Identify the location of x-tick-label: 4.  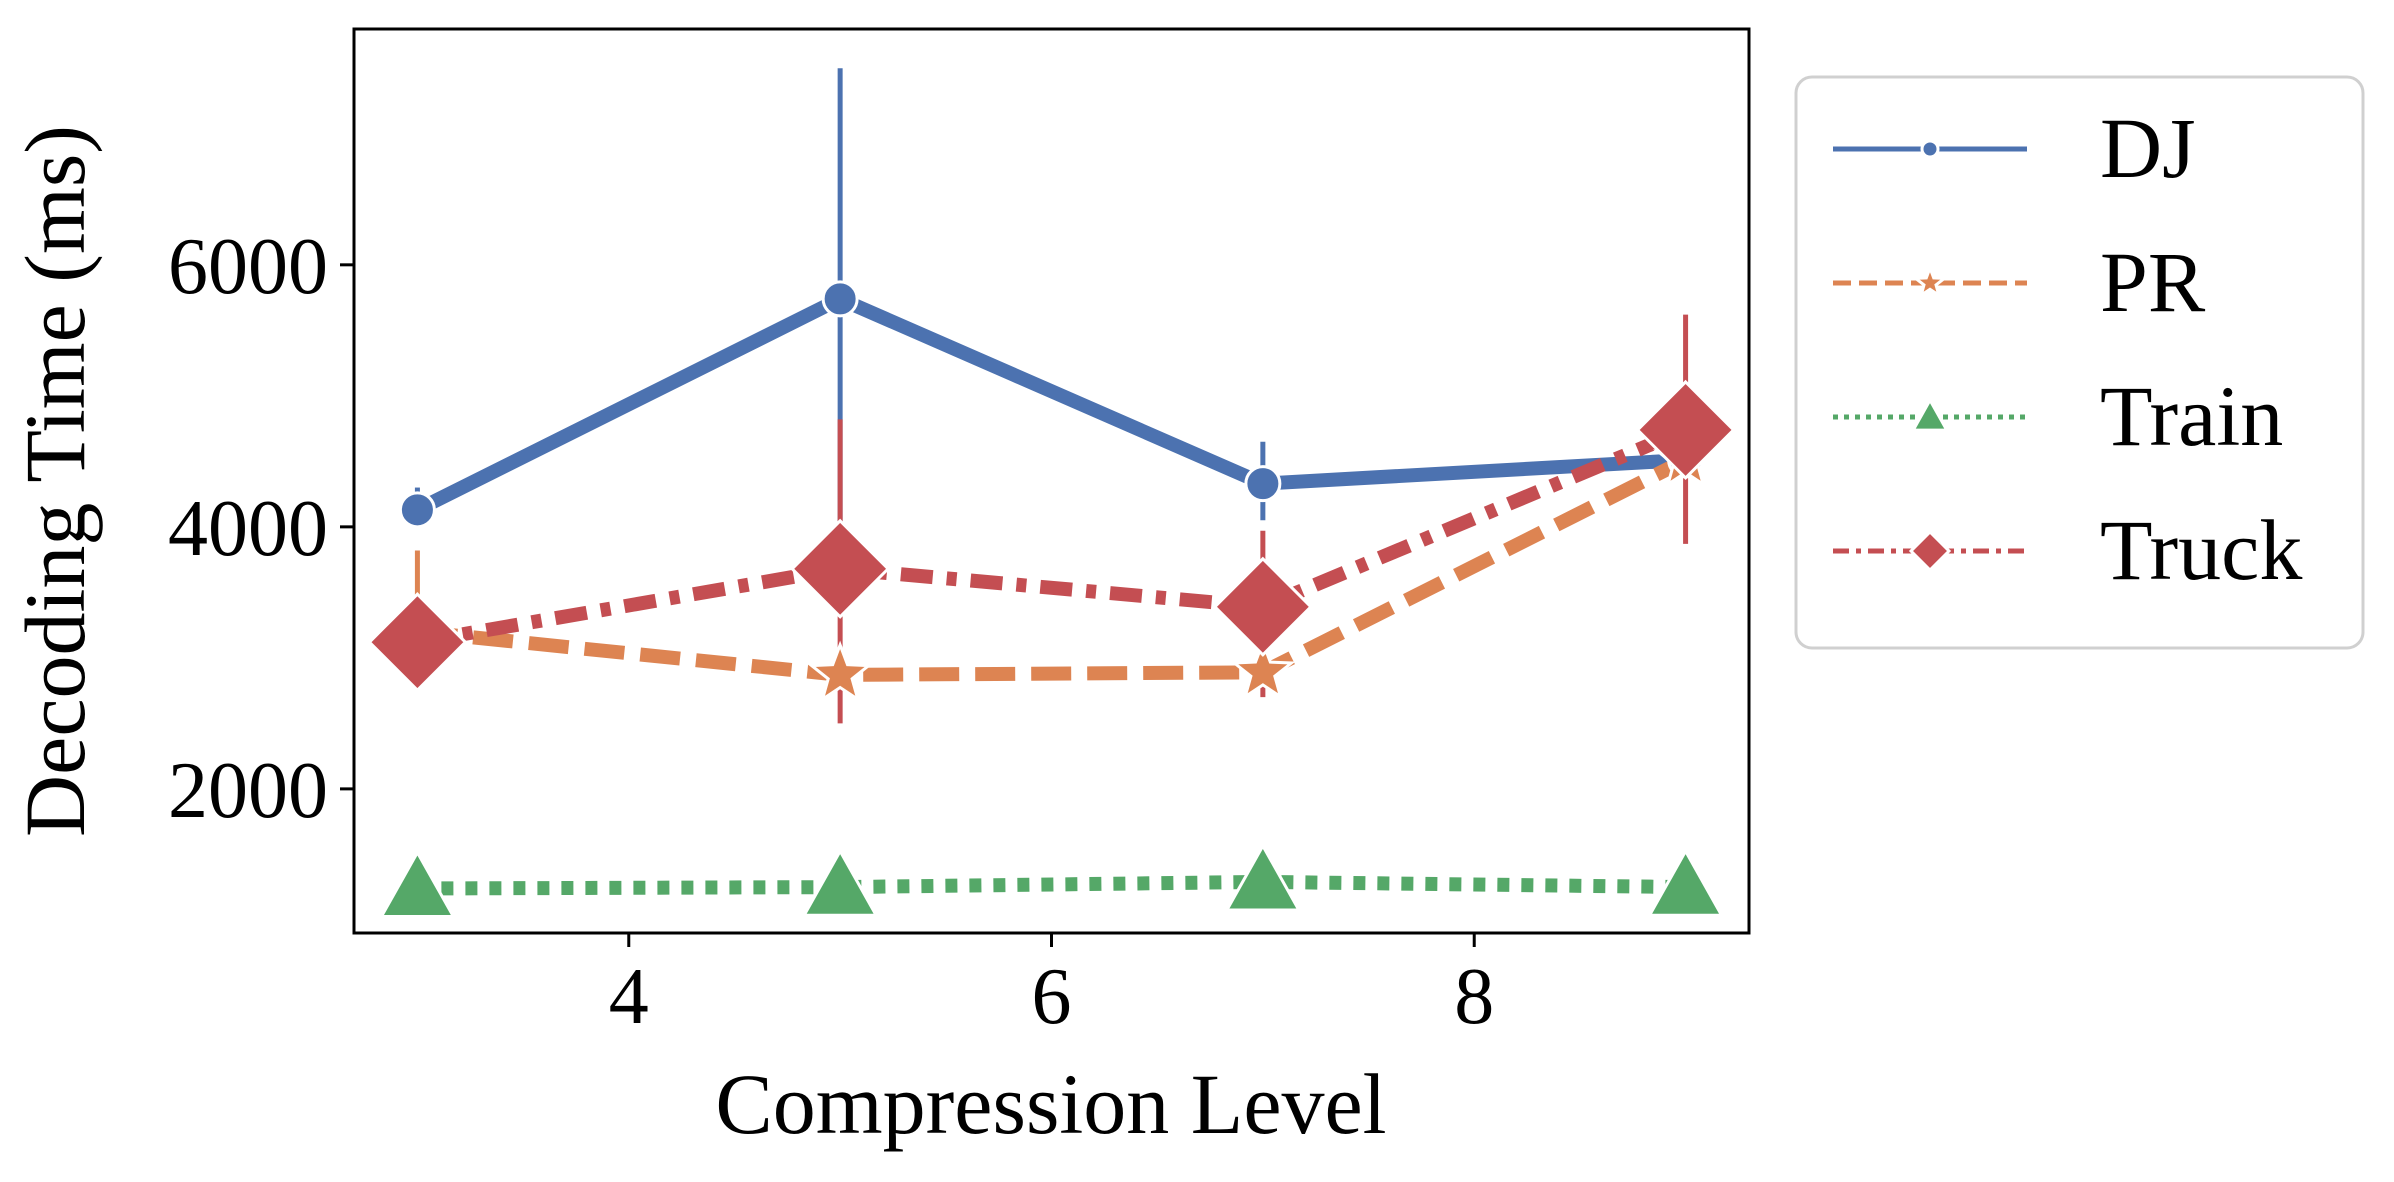
(629, 997).